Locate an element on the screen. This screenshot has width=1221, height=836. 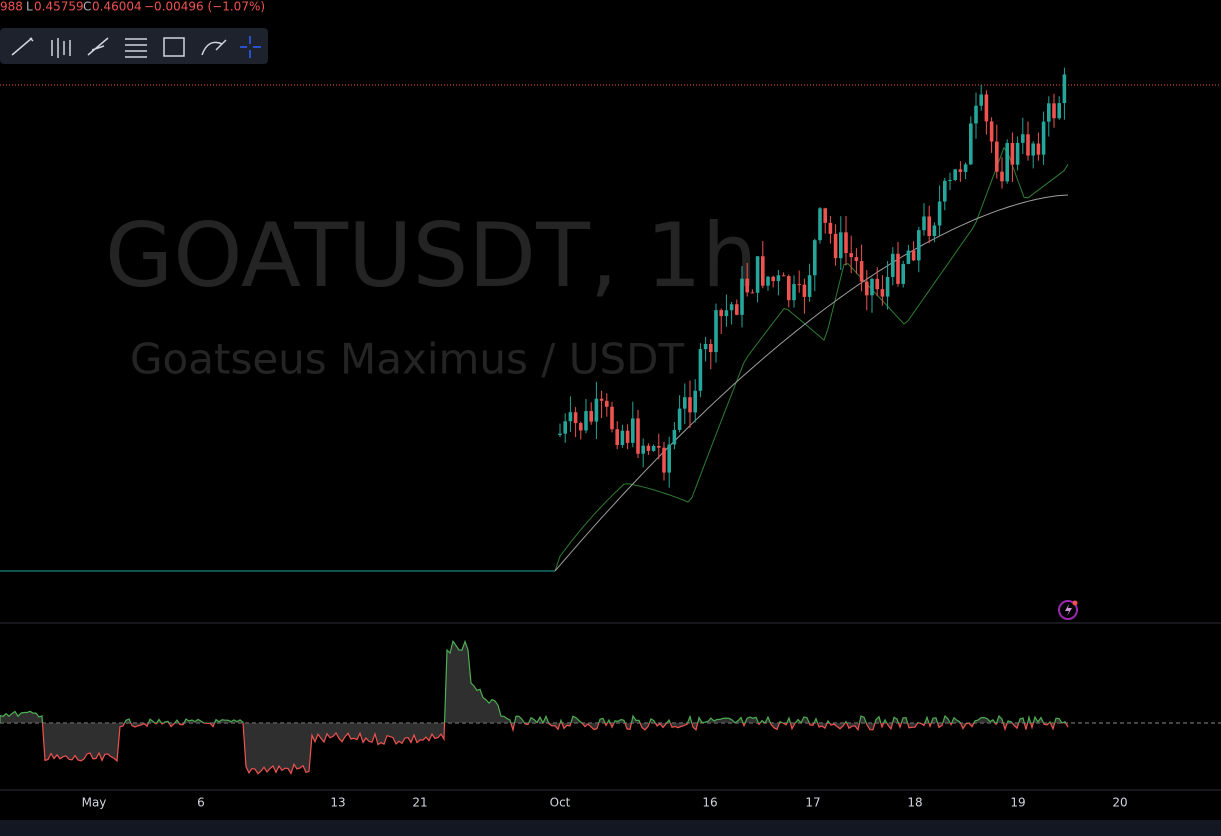
alert-icon is located at coordinates (1068, 610).